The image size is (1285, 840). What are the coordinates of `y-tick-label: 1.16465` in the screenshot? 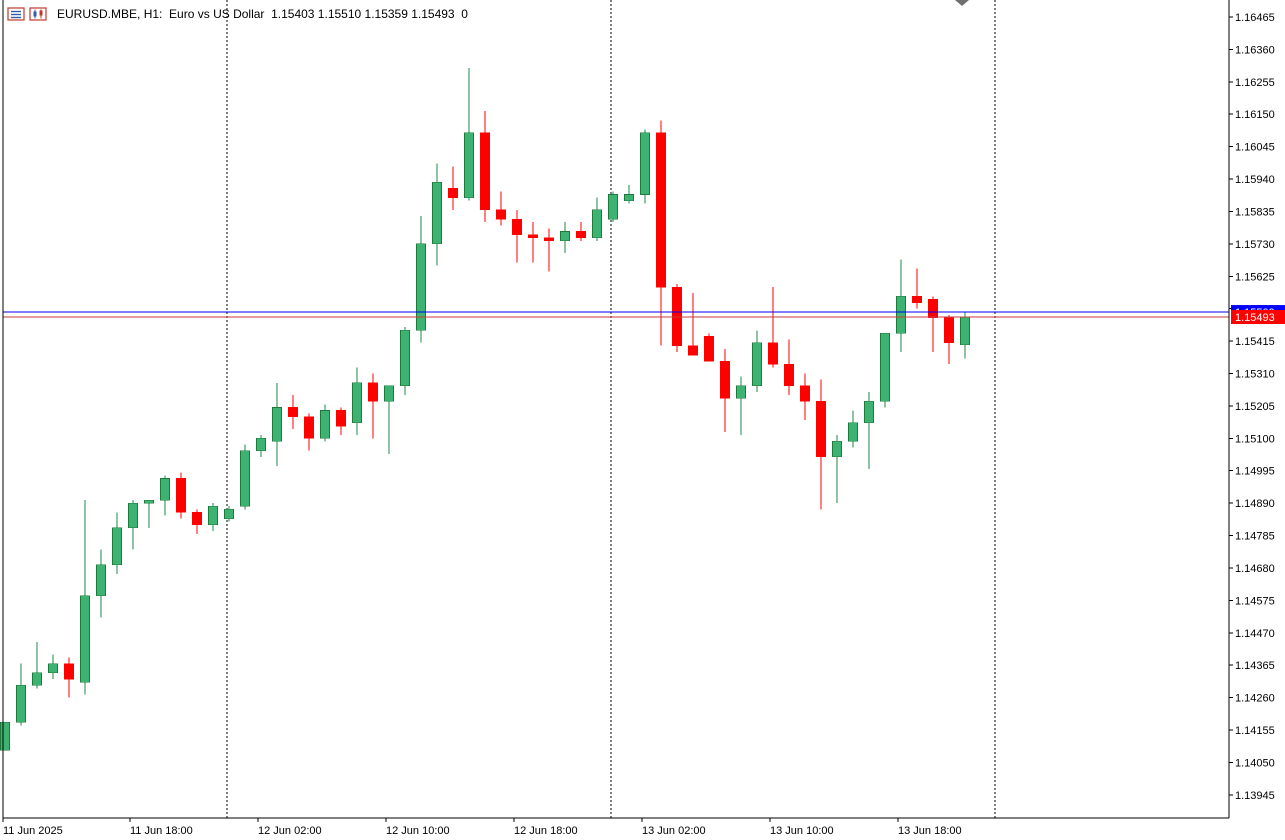 It's located at (1255, 18).